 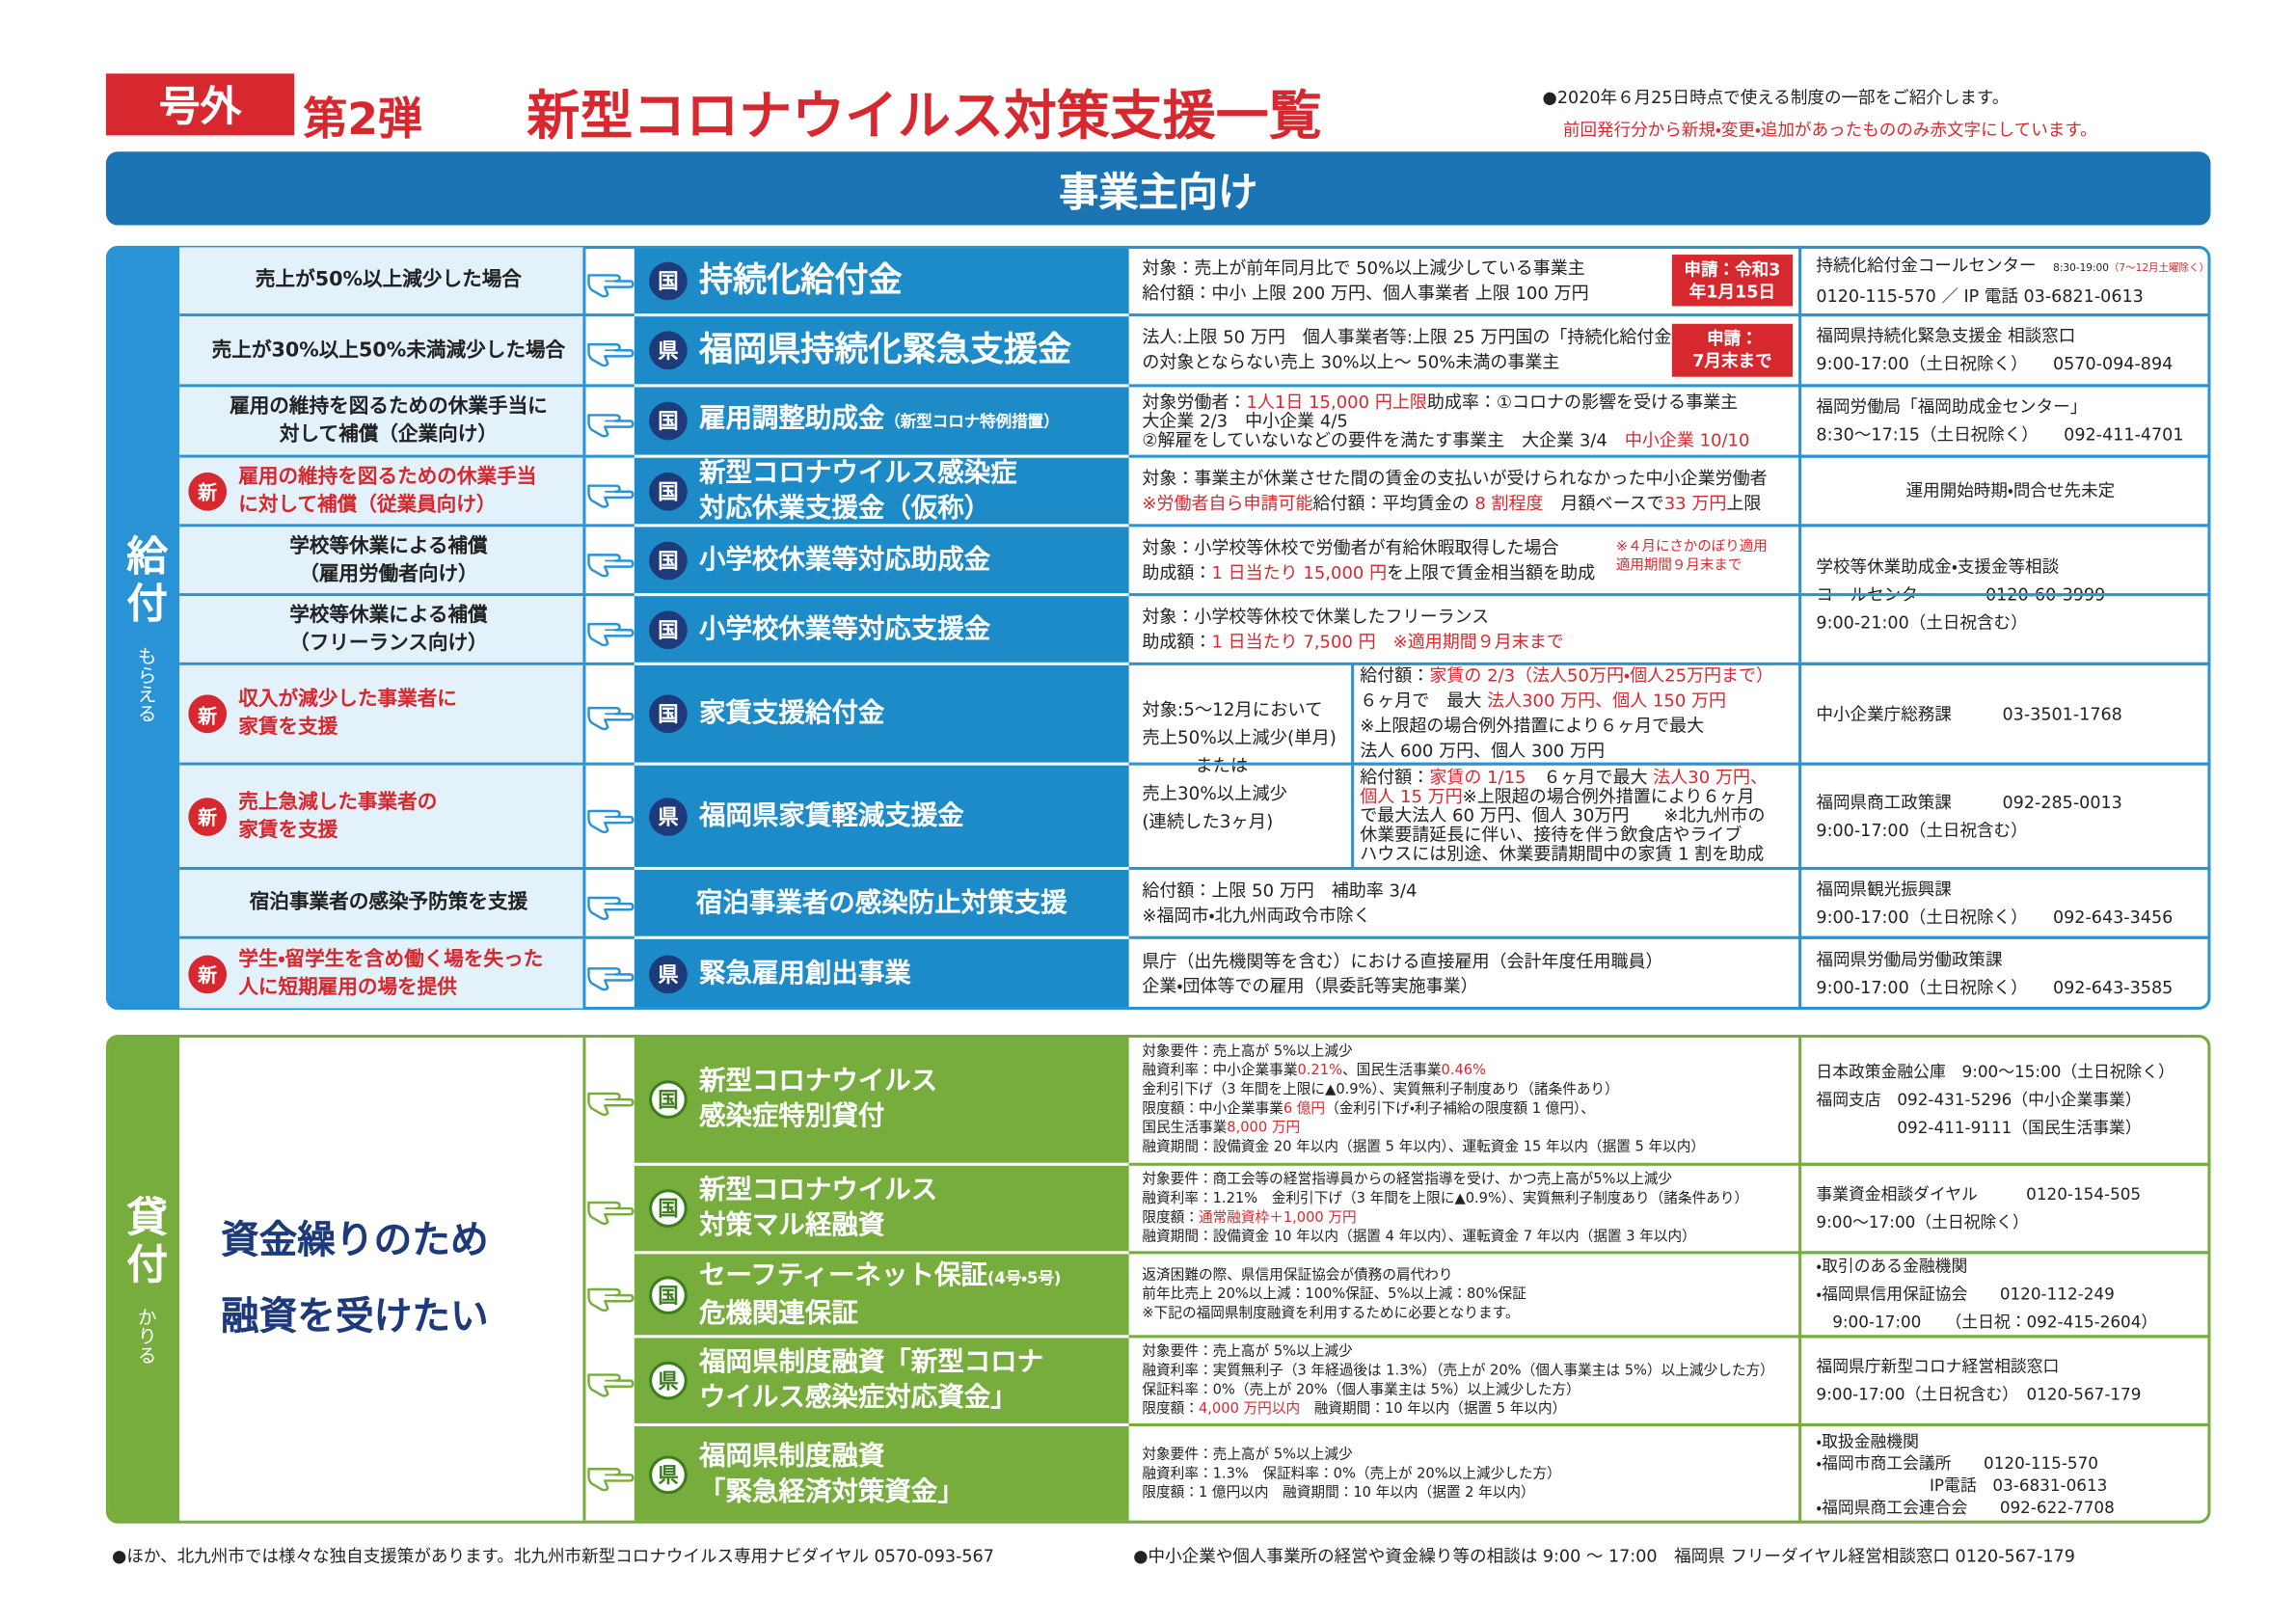 What do you see at coordinates (1732, 291) in the screenshot?
I see `text-line: 年1月15日` at bounding box center [1732, 291].